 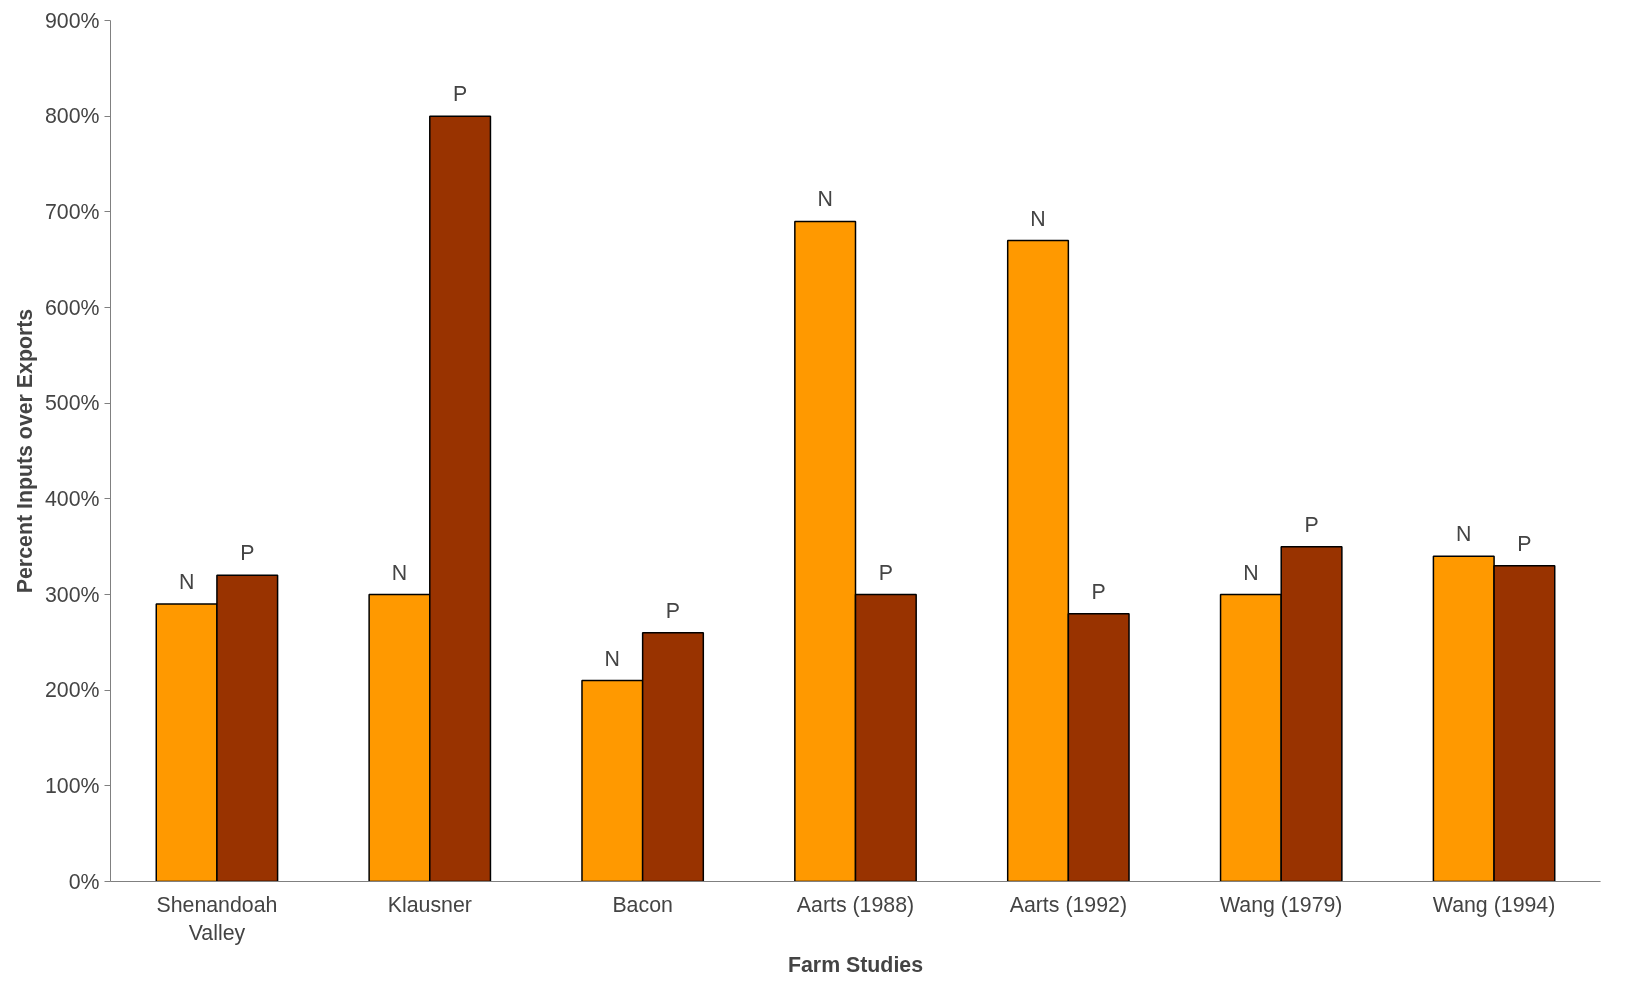 I want to click on y-tick-label: 300%, so click(x=72, y=594).